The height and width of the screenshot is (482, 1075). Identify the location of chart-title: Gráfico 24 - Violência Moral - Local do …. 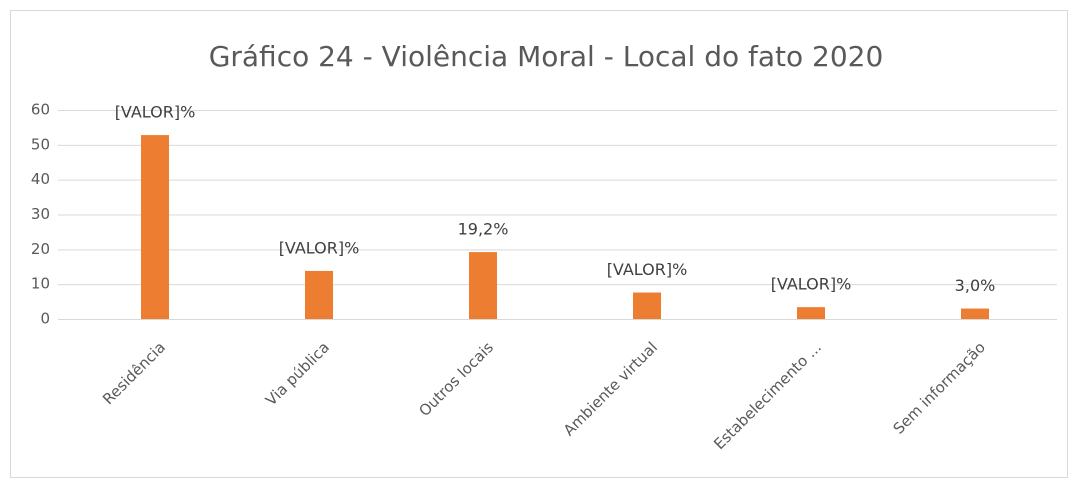
(546, 56).